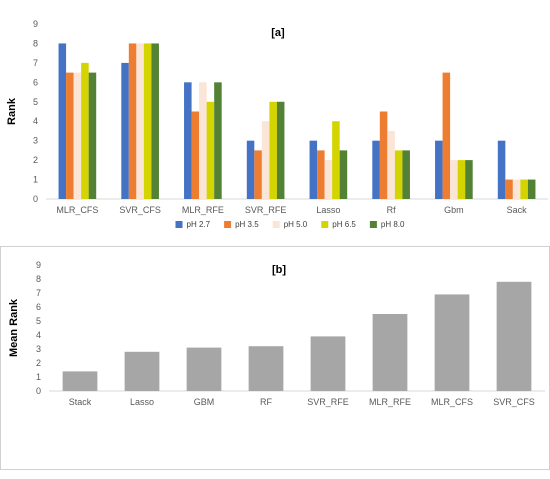 The width and height of the screenshot is (550, 479). I want to click on x-tick-label: Sack, so click(517, 210).